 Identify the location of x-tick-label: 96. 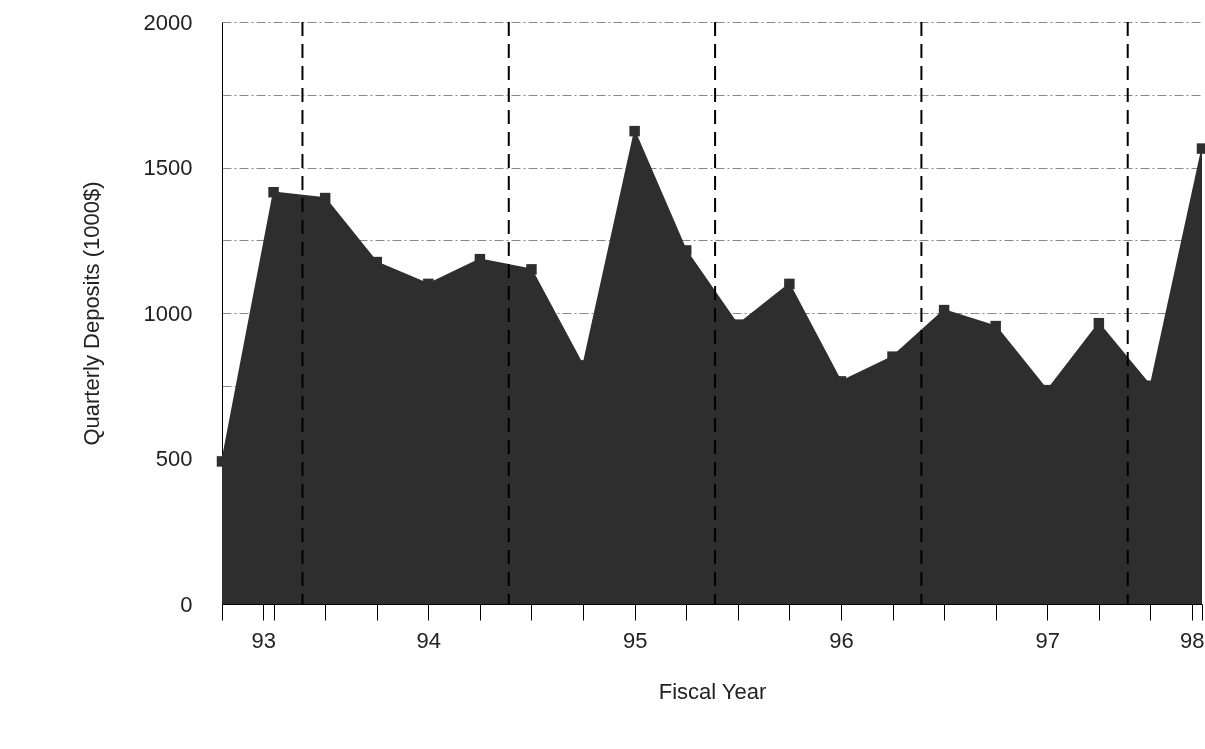
(841, 640).